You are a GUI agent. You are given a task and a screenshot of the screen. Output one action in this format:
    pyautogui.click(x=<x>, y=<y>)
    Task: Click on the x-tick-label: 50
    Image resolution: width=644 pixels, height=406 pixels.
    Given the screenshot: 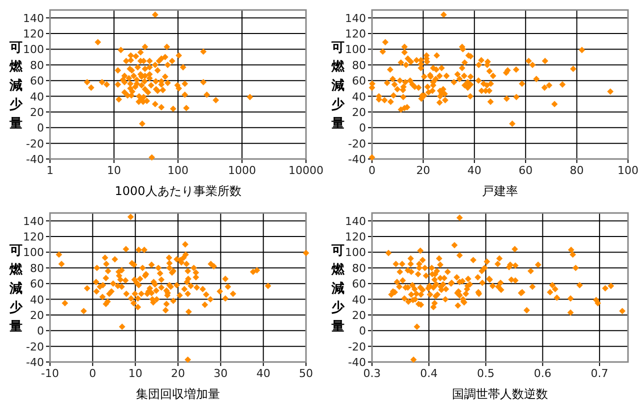 What is the action you would take?
    pyautogui.click(x=306, y=373)
    